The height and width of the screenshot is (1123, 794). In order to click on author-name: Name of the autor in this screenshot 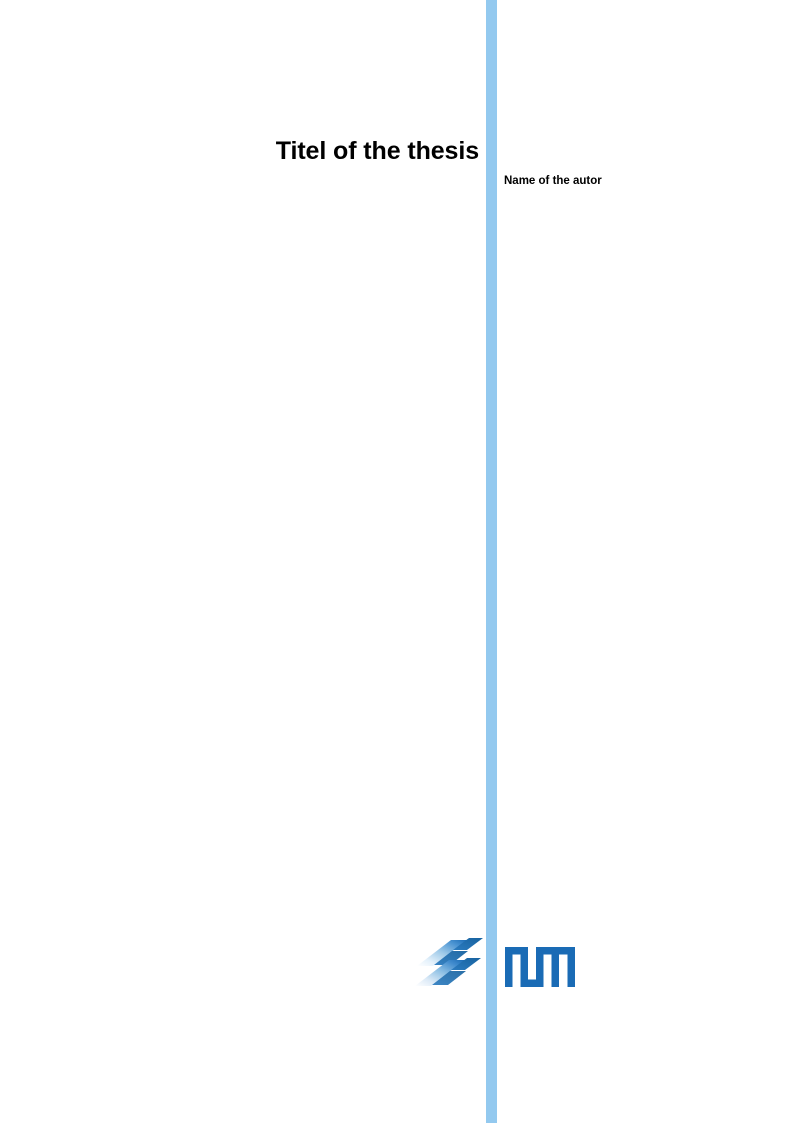, I will do `click(553, 181)`.